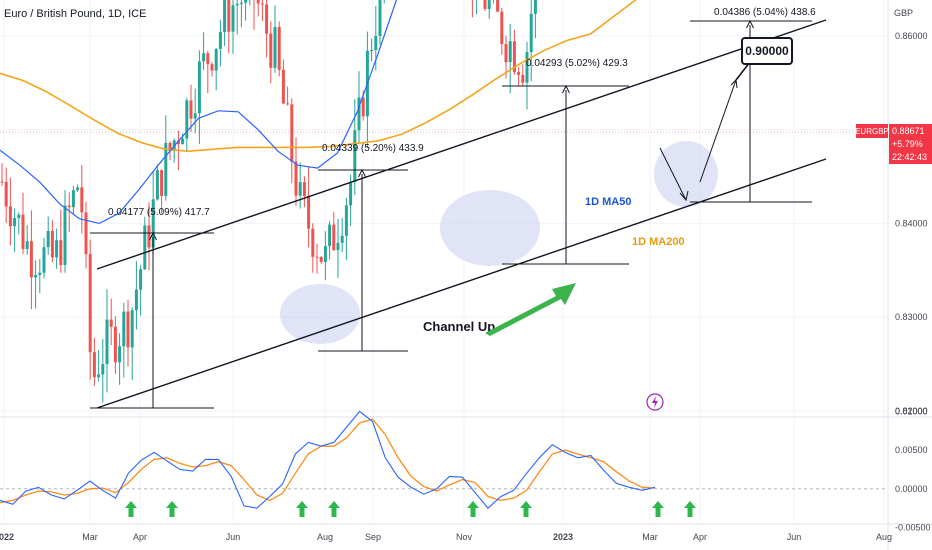  What do you see at coordinates (565, 161) in the screenshot?
I see `range-measure: 0.04293 (5.02%) 429.3` at bounding box center [565, 161].